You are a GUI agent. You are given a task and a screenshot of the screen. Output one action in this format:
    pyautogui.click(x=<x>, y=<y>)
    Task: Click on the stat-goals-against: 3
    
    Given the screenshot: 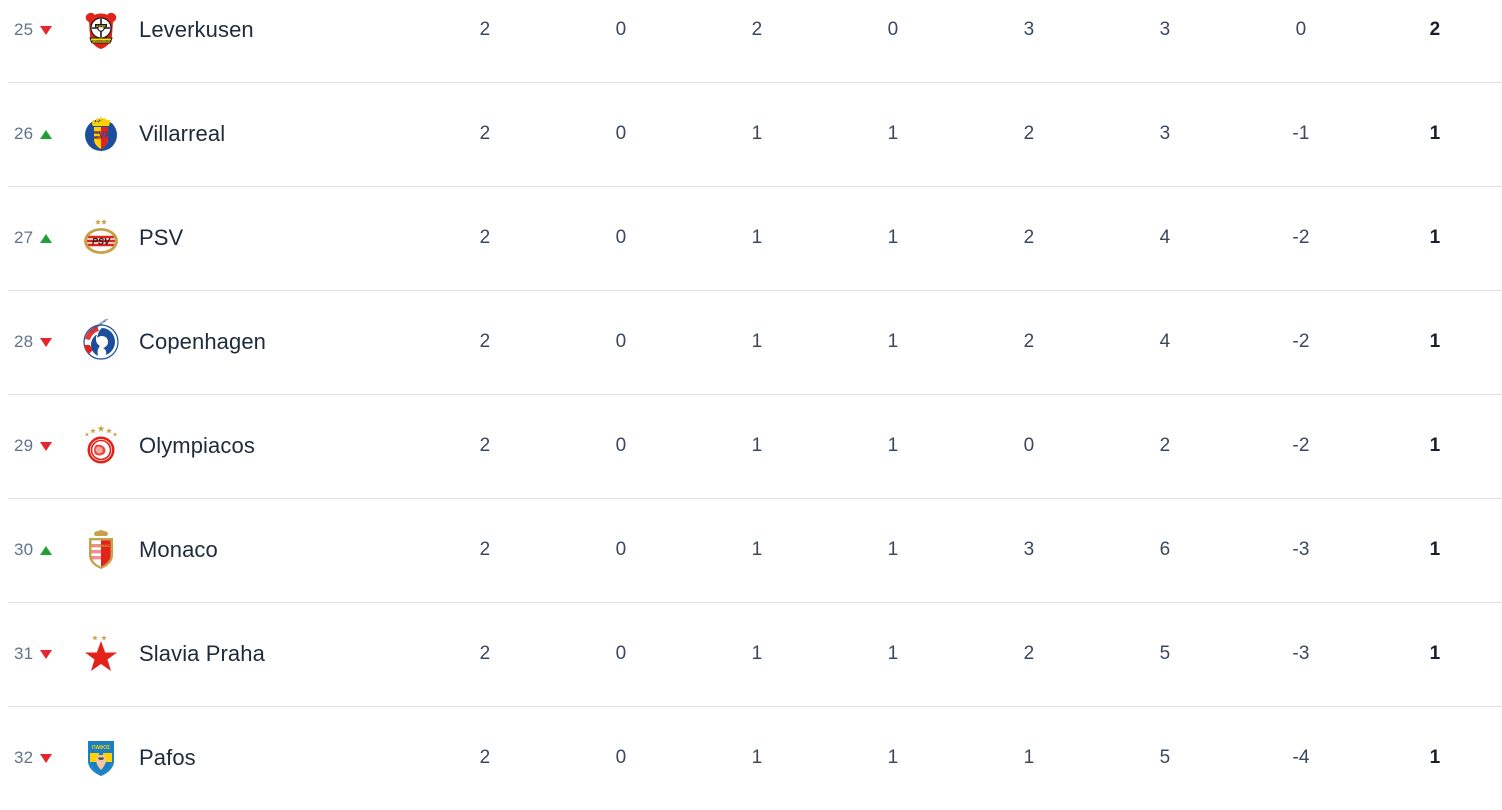 What is the action you would take?
    pyautogui.click(x=1165, y=133)
    